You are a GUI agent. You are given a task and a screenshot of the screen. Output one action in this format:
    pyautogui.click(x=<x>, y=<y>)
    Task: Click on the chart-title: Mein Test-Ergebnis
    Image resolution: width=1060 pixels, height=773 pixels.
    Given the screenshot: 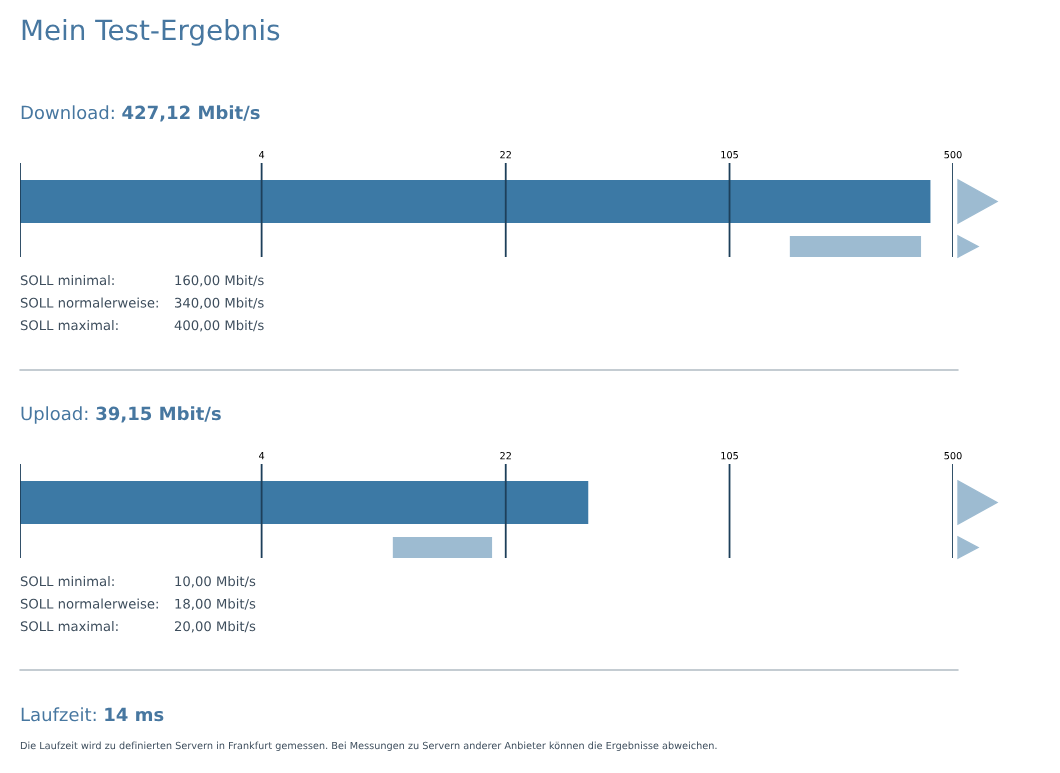 What is the action you would take?
    pyautogui.click(x=151, y=32)
    